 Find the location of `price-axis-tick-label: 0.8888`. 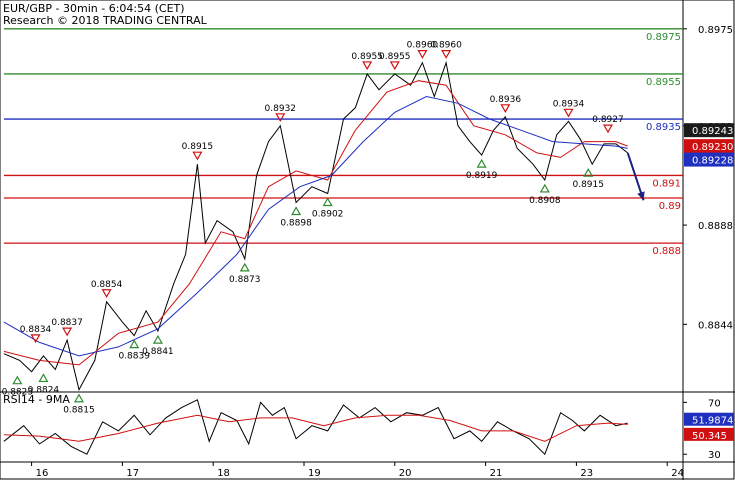

price-axis-tick-label: 0.8888 is located at coordinates (715, 226).